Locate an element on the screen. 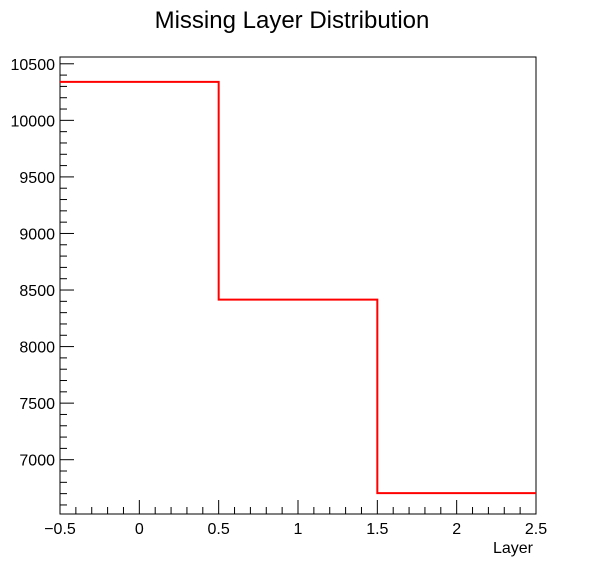 The height and width of the screenshot is (572, 596). y-tick-label: 9000 is located at coordinates (37, 234).